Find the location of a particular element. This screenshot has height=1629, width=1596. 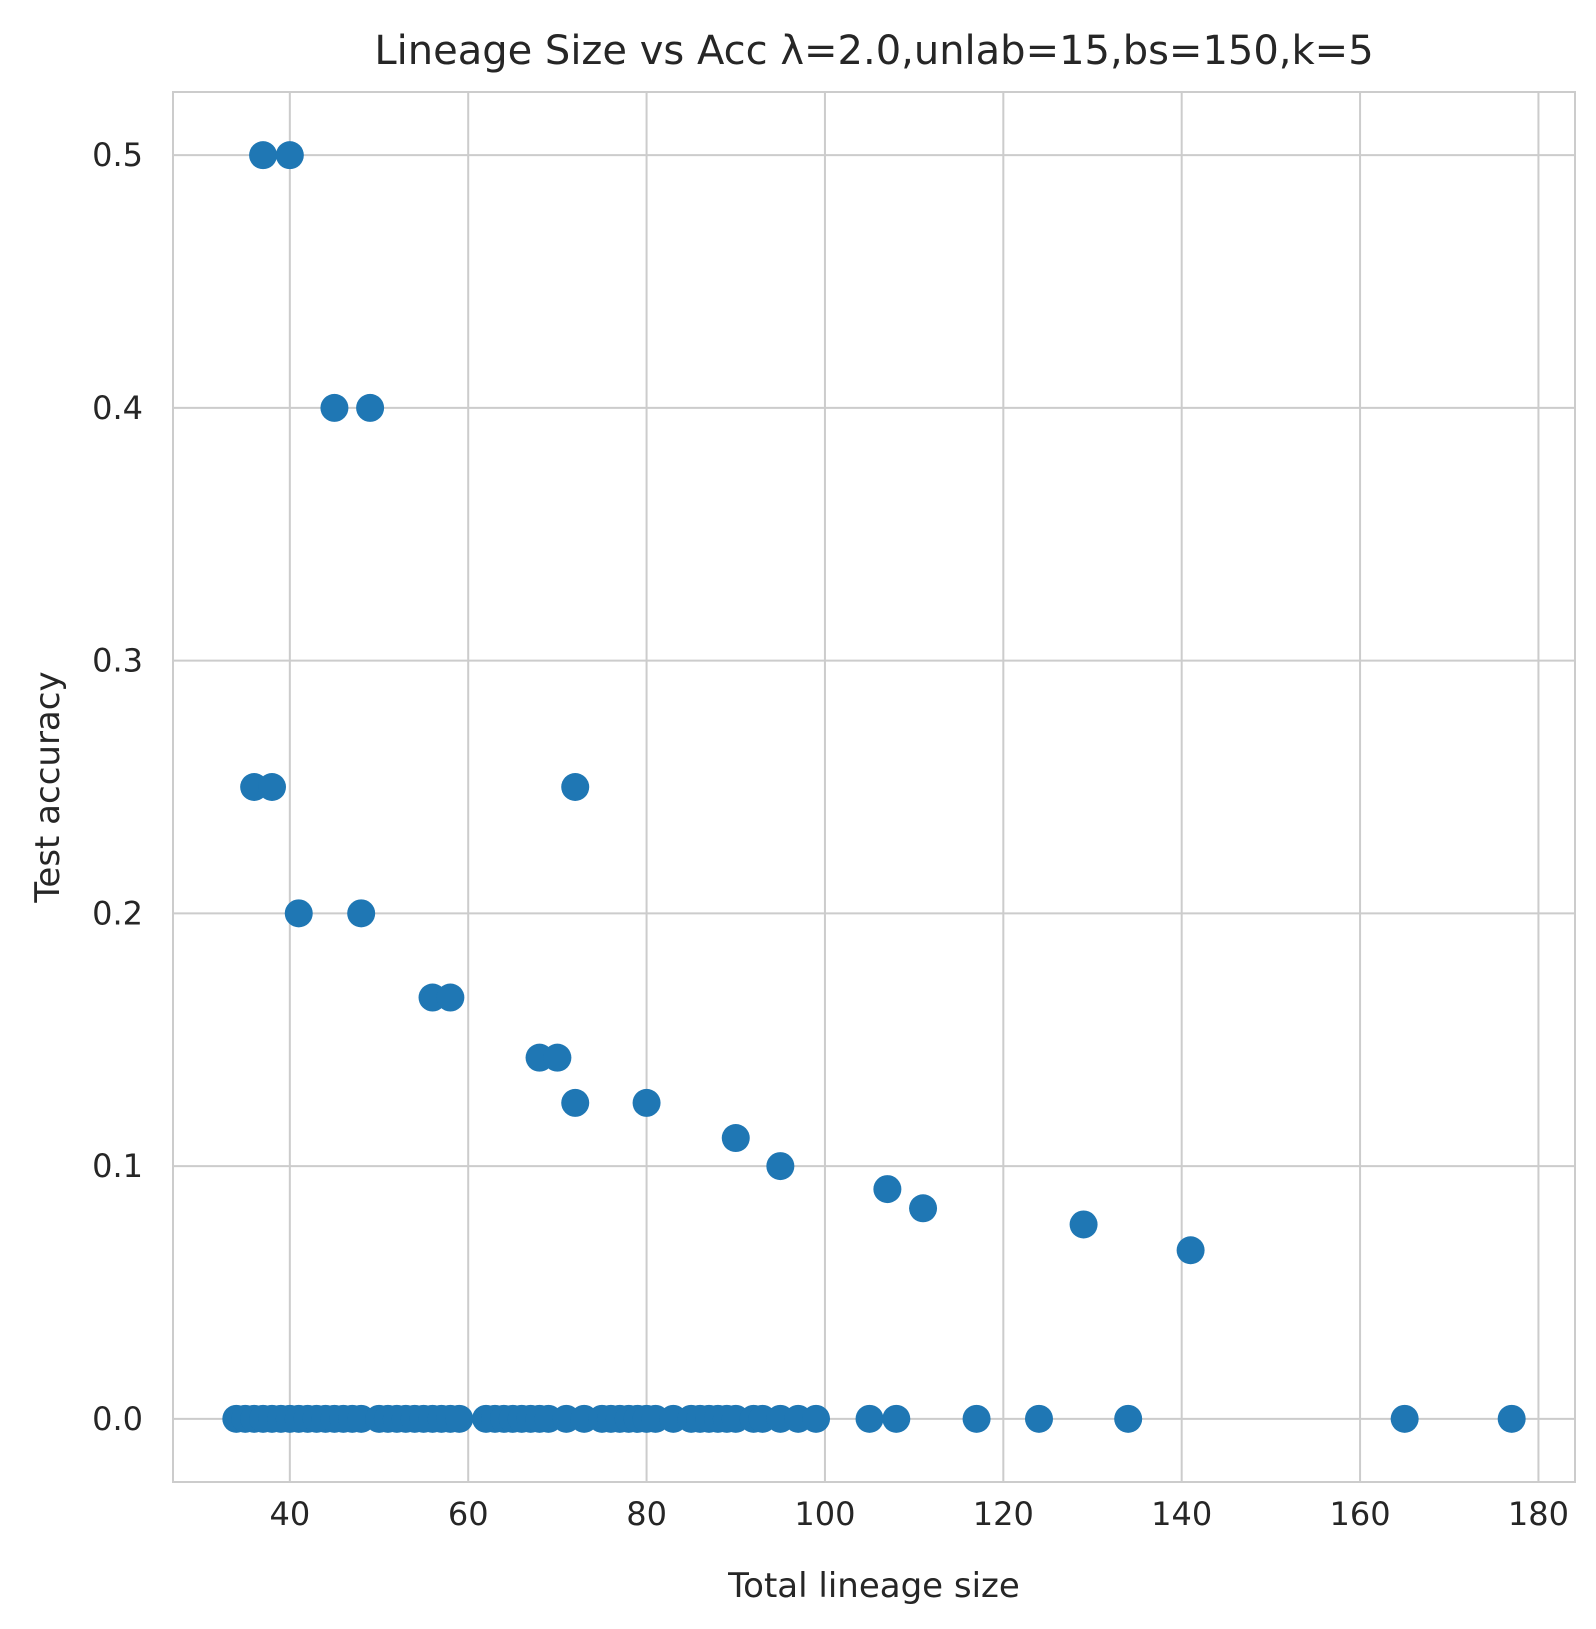

x-tick-label: 180 is located at coordinates (1538, 1514).